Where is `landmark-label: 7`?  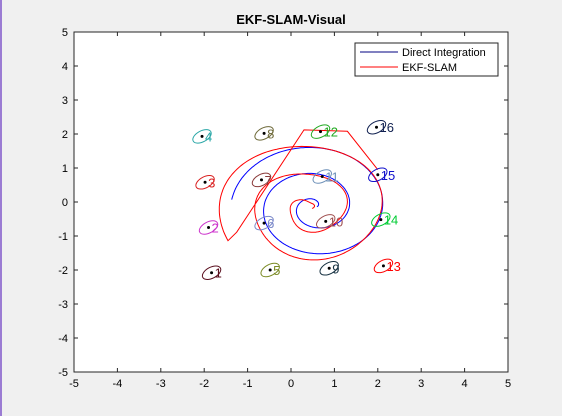
landmark-label: 7 is located at coordinates (267, 180).